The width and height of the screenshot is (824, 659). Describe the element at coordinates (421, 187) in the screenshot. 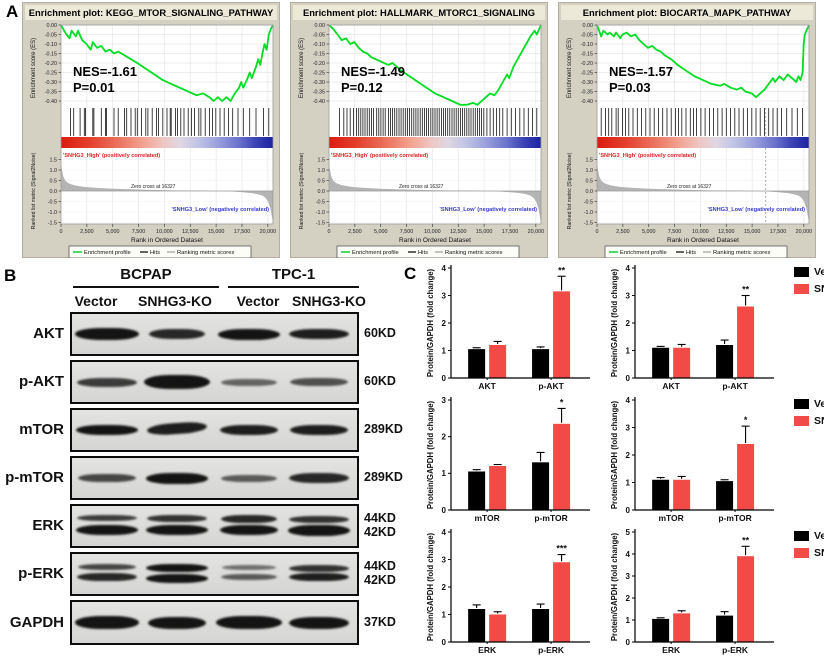

I see `zero-cross-label: Zero cross at 16327` at that location.